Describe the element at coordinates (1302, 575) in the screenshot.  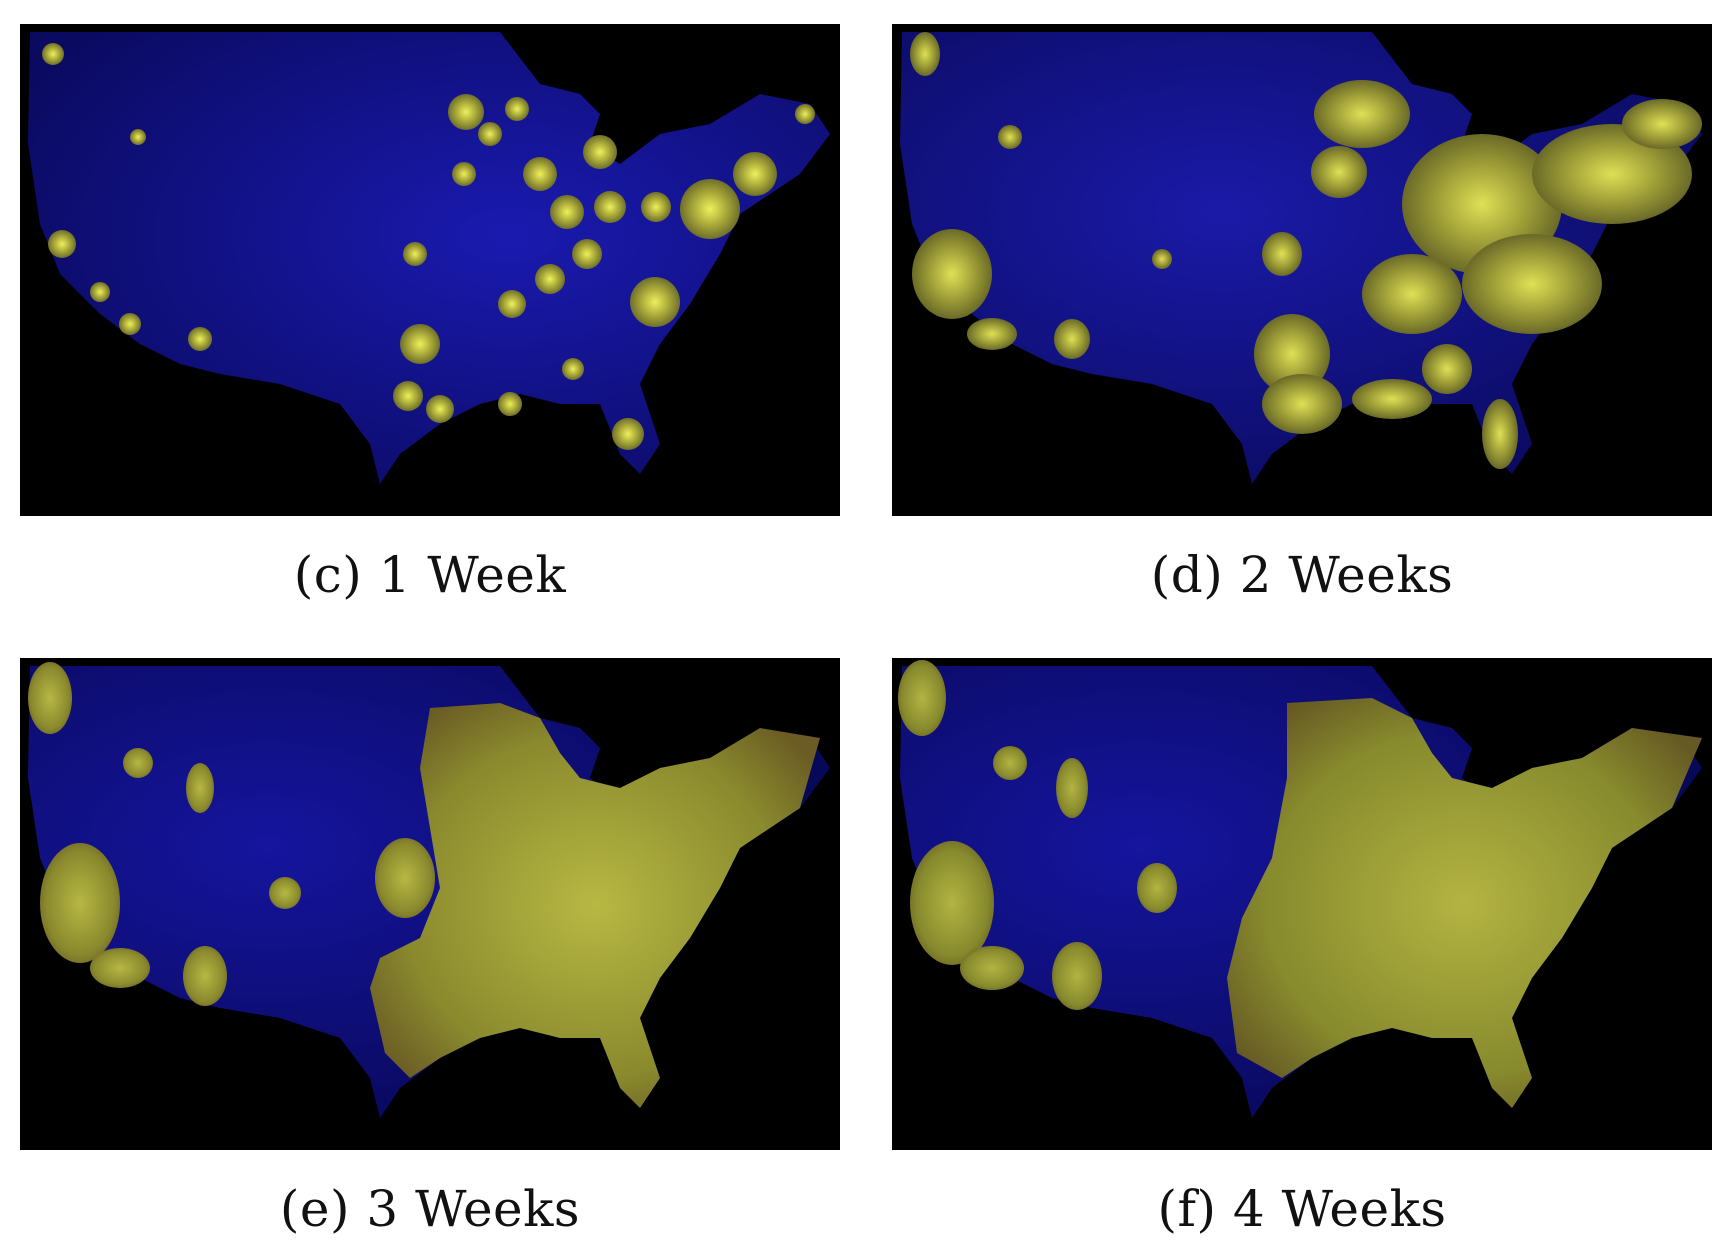
I see `caption-2-weeks: (d) 2 Weeks` at that location.